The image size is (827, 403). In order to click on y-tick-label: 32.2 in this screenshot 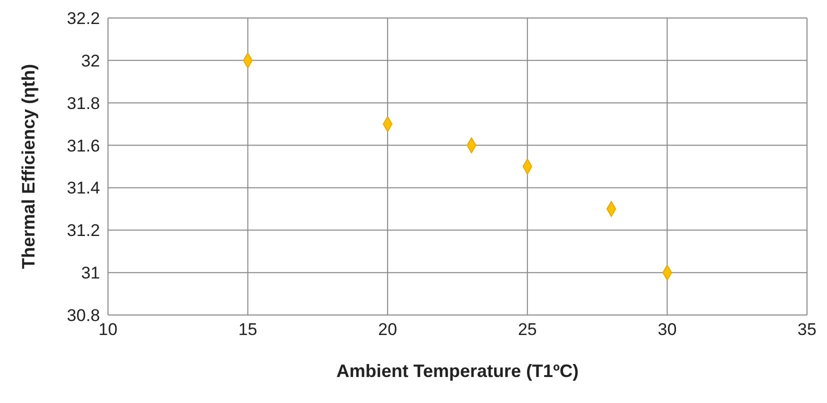, I will do `click(83, 18)`.